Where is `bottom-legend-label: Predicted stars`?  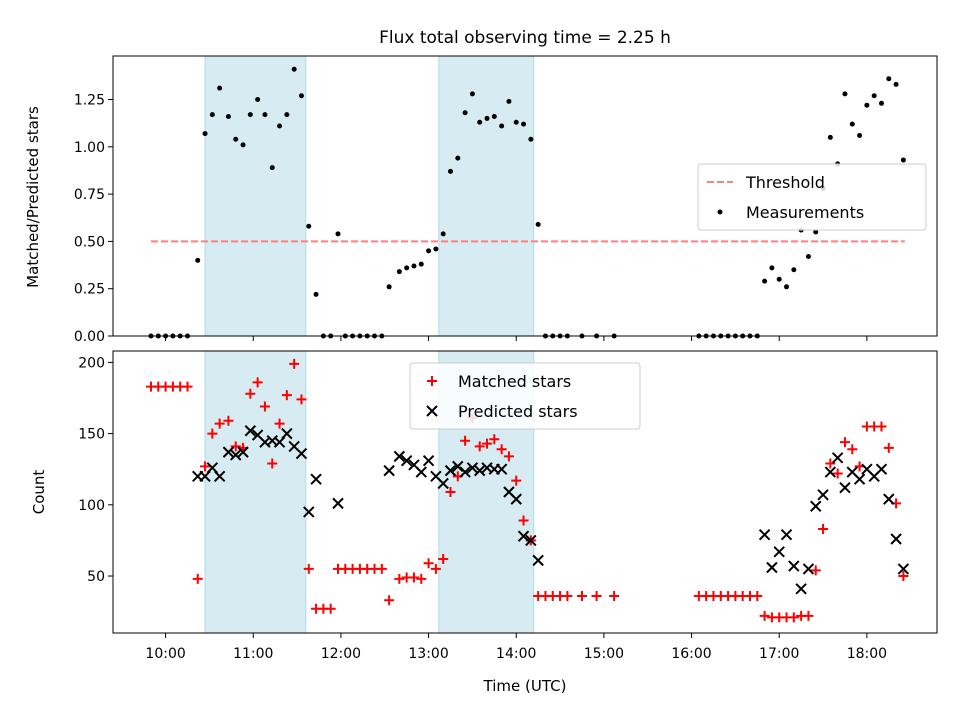
bottom-legend-label: Predicted stars is located at coordinates (518, 411).